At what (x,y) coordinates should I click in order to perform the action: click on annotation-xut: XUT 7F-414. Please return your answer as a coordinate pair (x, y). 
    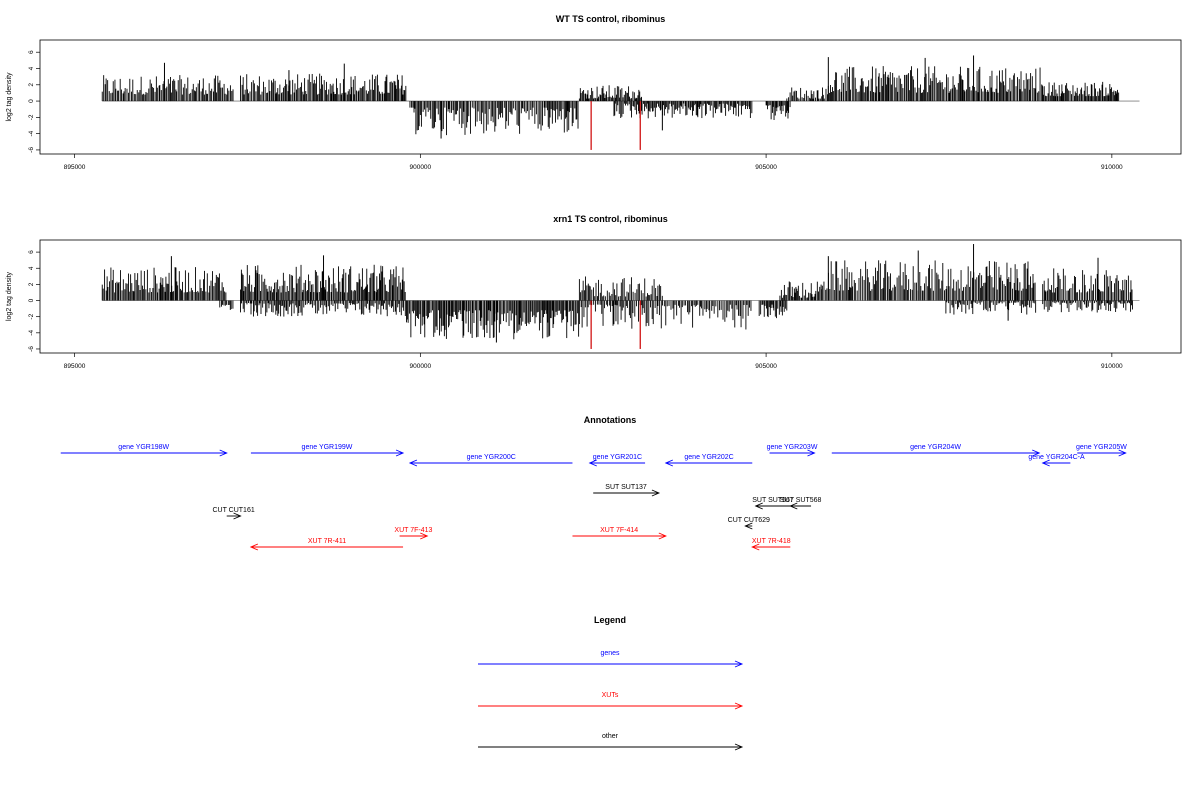
    Looking at the image, I should click on (619, 533).